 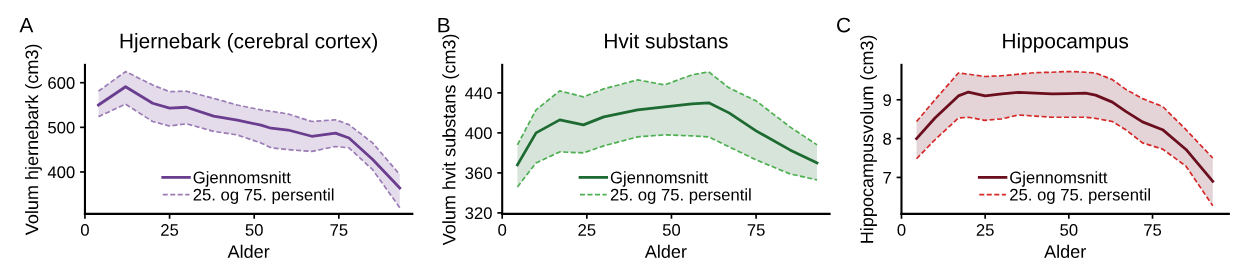 What do you see at coordinates (61, 127) in the screenshot?
I see `y-tick-label: 500` at bounding box center [61, 127].